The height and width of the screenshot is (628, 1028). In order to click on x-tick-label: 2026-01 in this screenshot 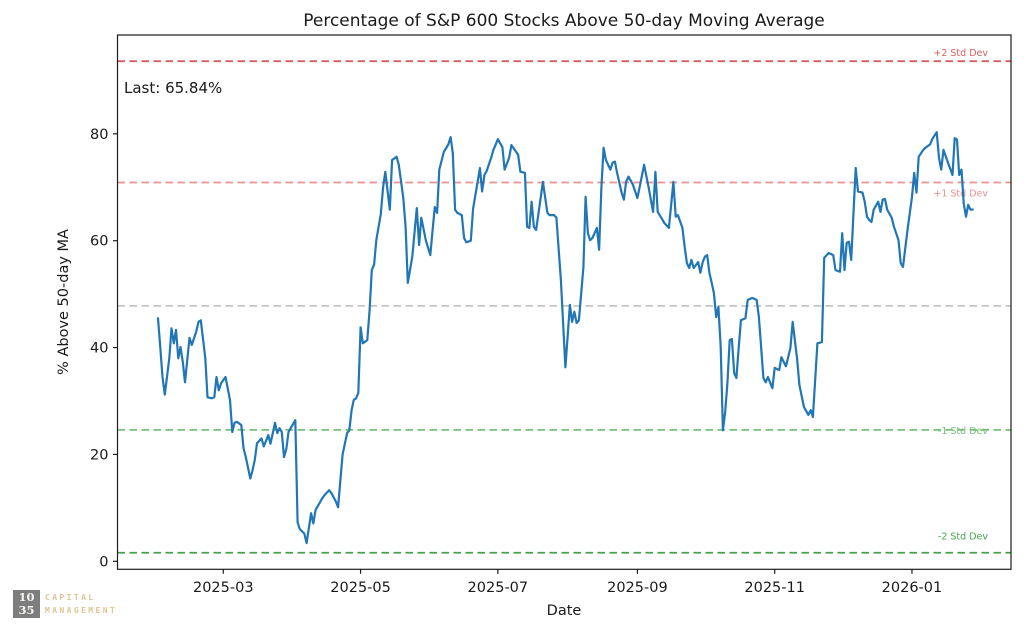, I will do `click(912, 588)`.